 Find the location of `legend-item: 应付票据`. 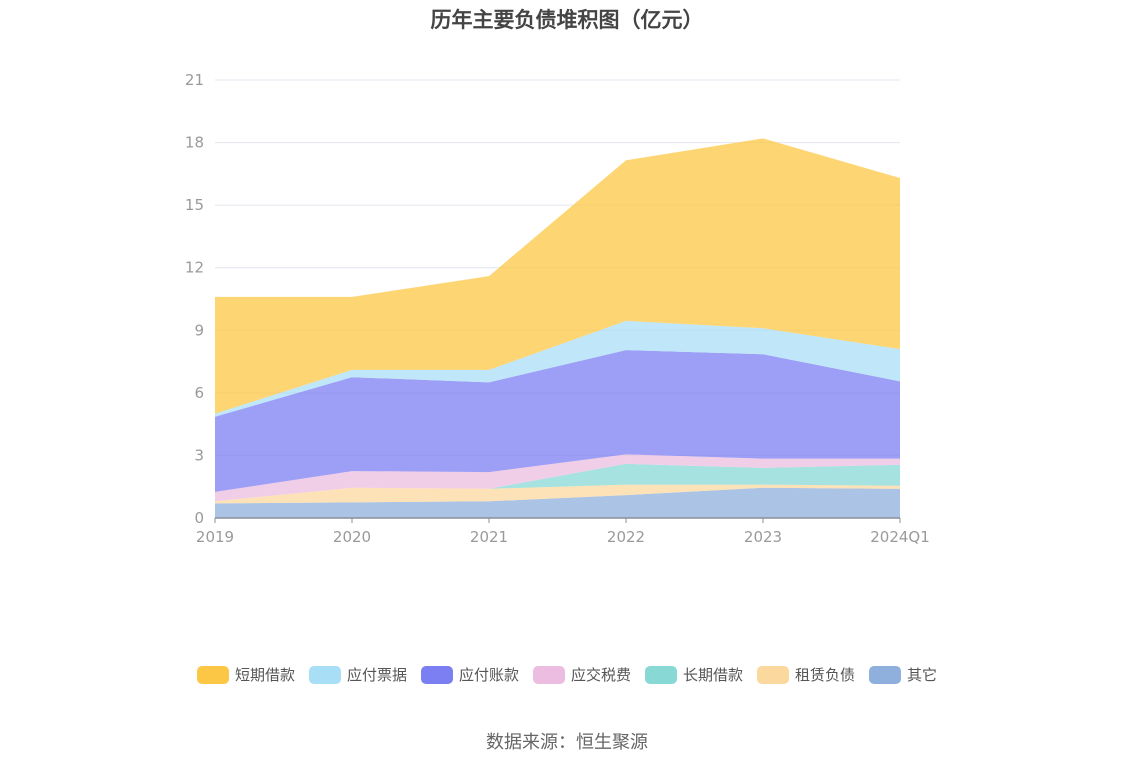

legend-item: 应付票据 is located at coordinates (357, 674).